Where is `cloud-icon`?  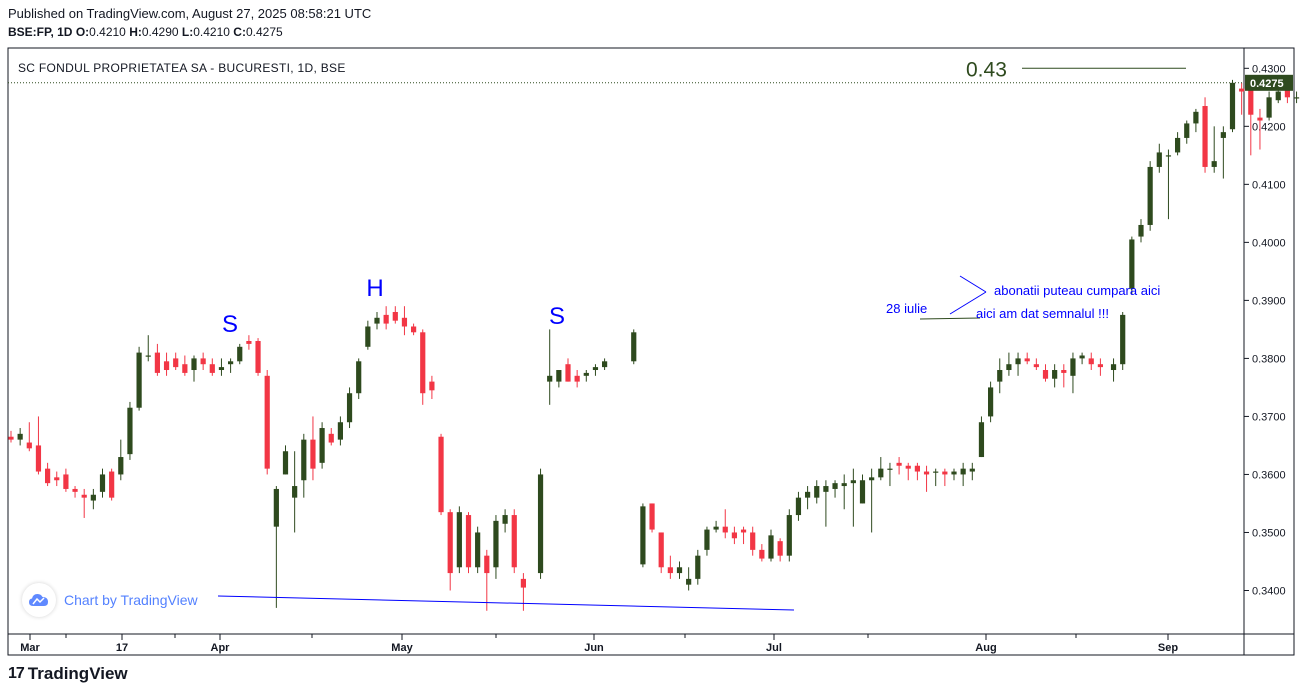 cloud-icon is located at coordinates (39, 600).